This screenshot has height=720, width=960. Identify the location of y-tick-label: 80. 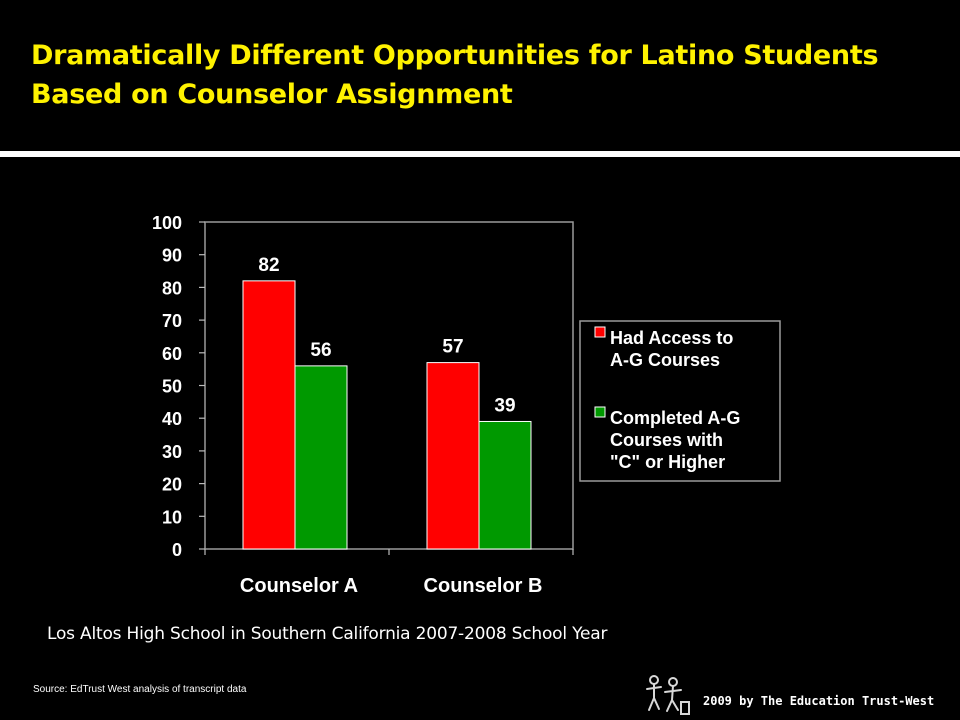
(172, 288).